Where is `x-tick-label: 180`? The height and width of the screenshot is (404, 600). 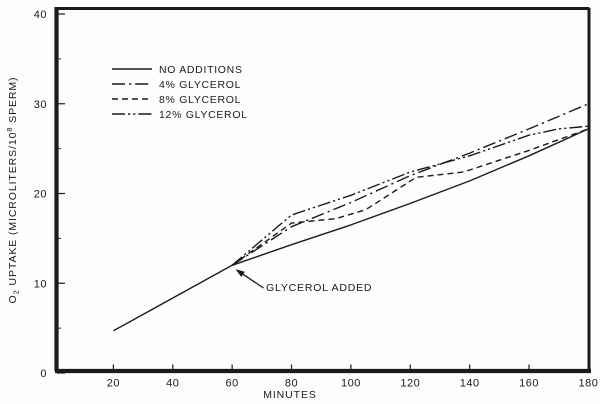 x-tick-label: 180 is located at coordinates (588, 384).